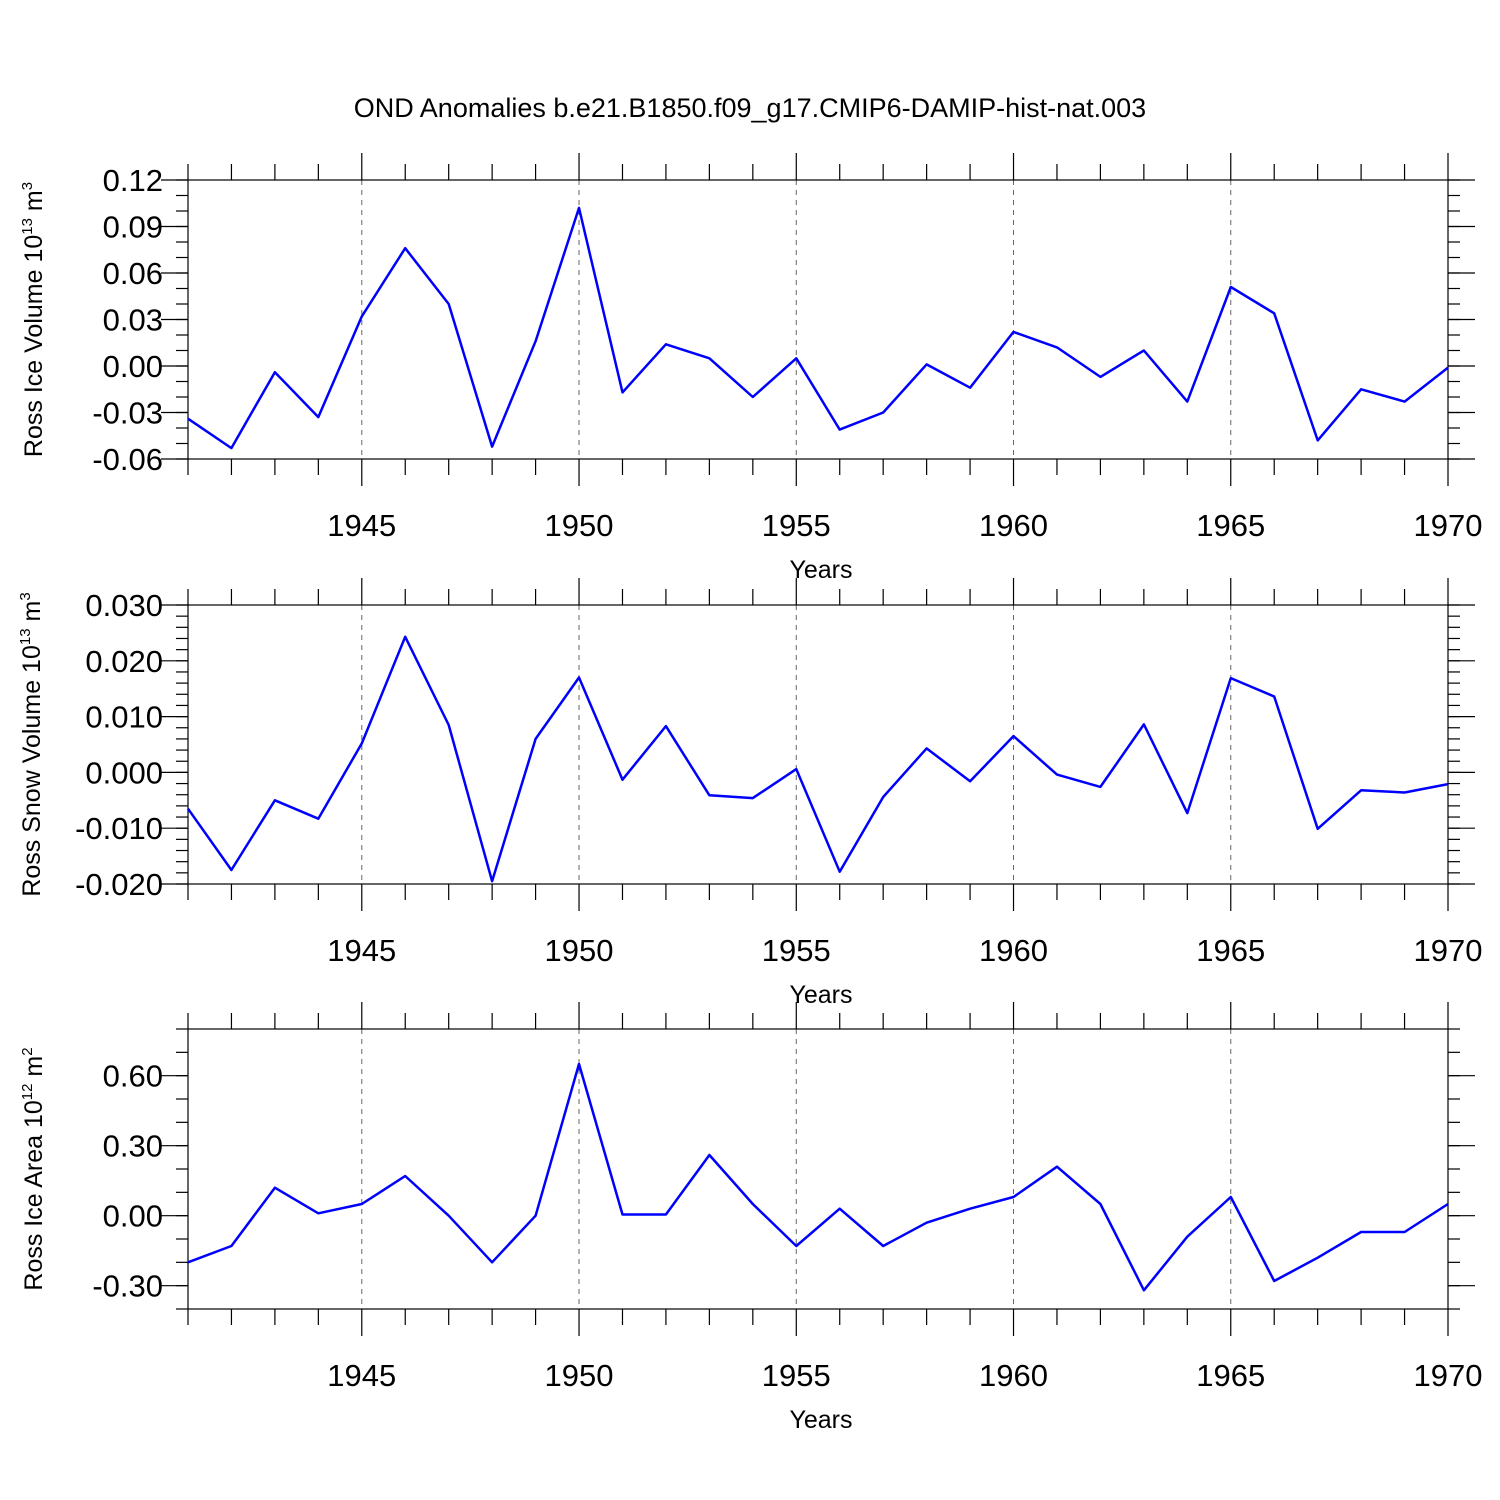 The height and width of the screenshot is (1500, 1500). Describe the element at coordinates (133, 1076) in the screenshot. I see `y-tick-label: 0.60` at that location.